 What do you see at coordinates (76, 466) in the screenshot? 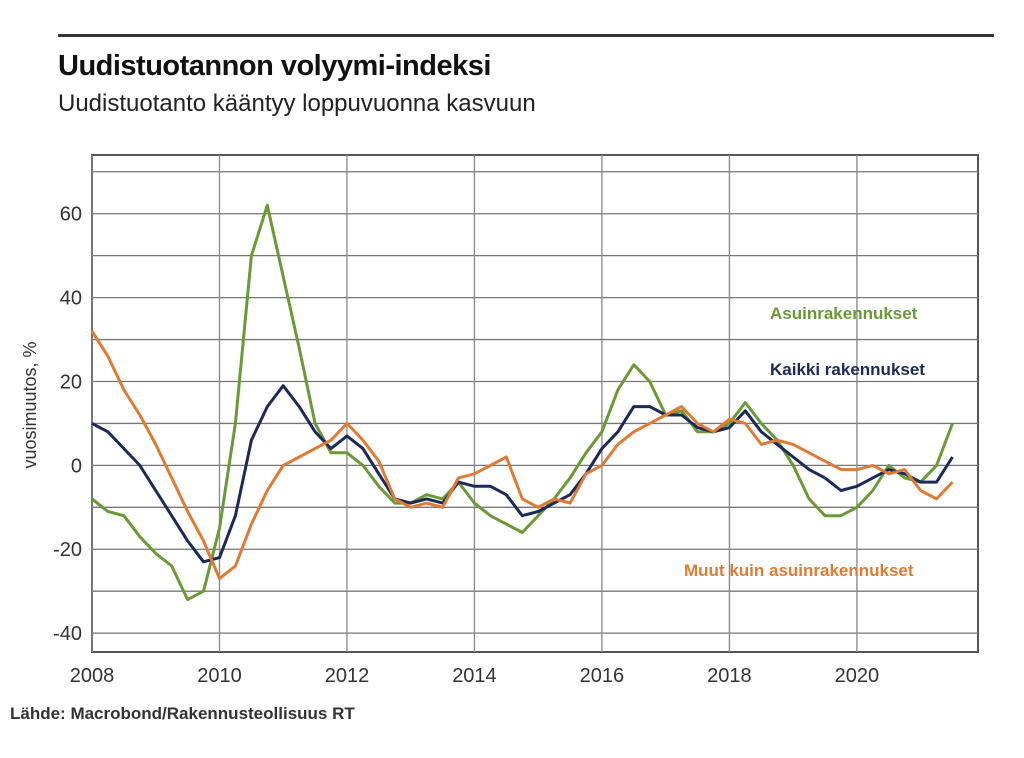
I see `y-tick-label: 0` at bounding box center [76, 466].